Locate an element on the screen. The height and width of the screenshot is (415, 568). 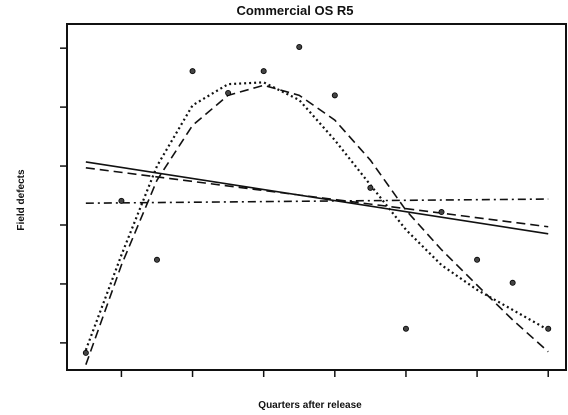
x-axis-label: Quarters after release is located at coordinates (310, 405).